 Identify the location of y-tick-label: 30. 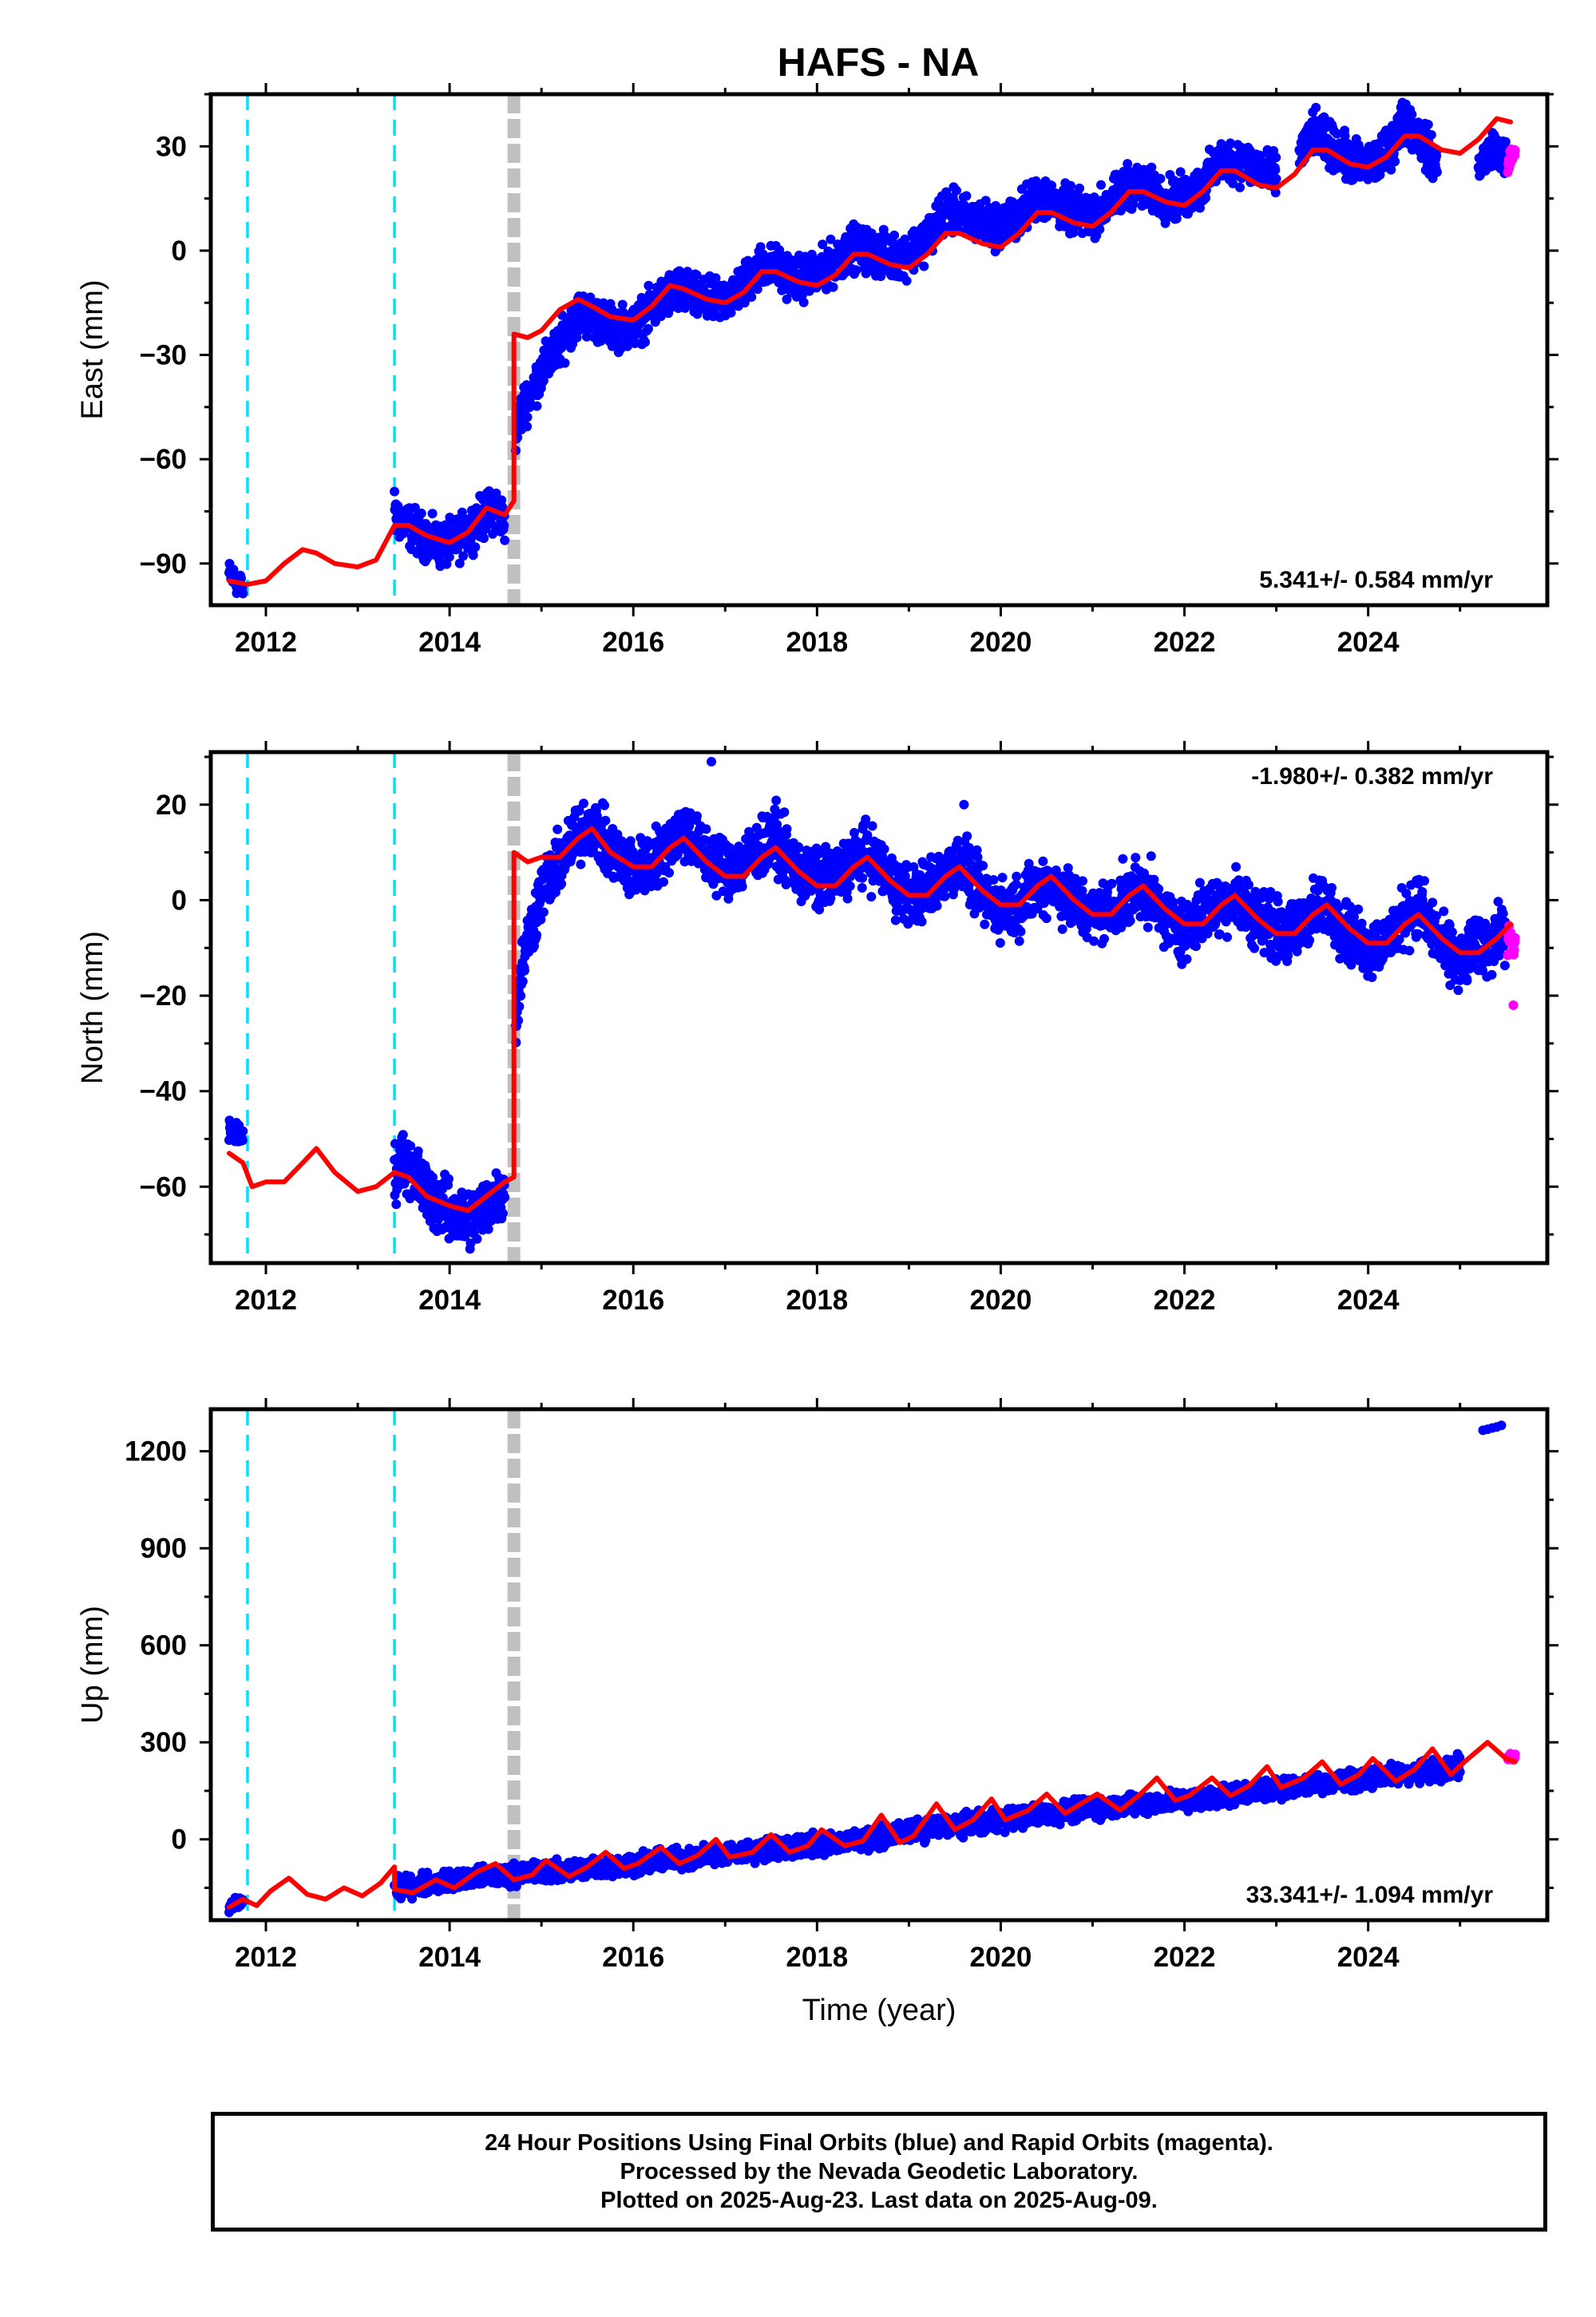
(171, 146).